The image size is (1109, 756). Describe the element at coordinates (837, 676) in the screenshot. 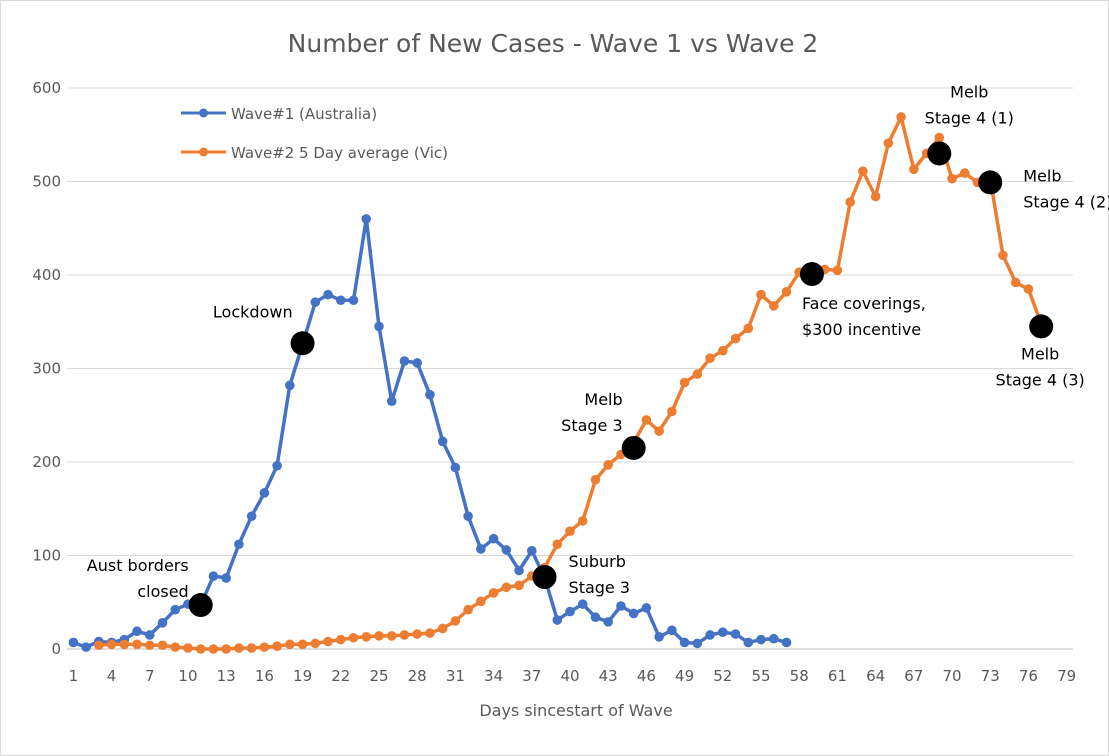

I see `x-tick-label: 61` at that location.